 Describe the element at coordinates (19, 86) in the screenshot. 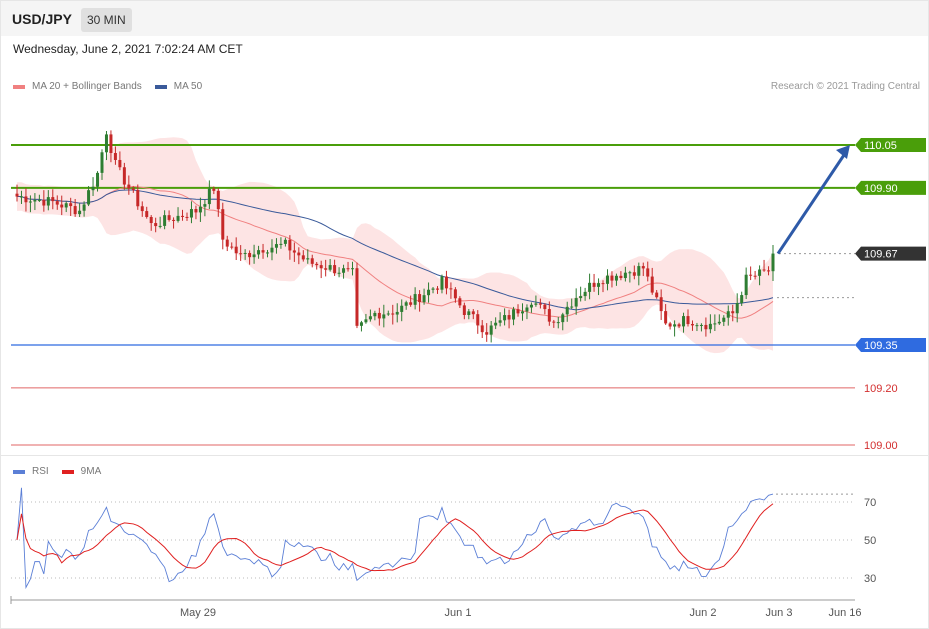

I see `ma20-legend-swatch` at that location.